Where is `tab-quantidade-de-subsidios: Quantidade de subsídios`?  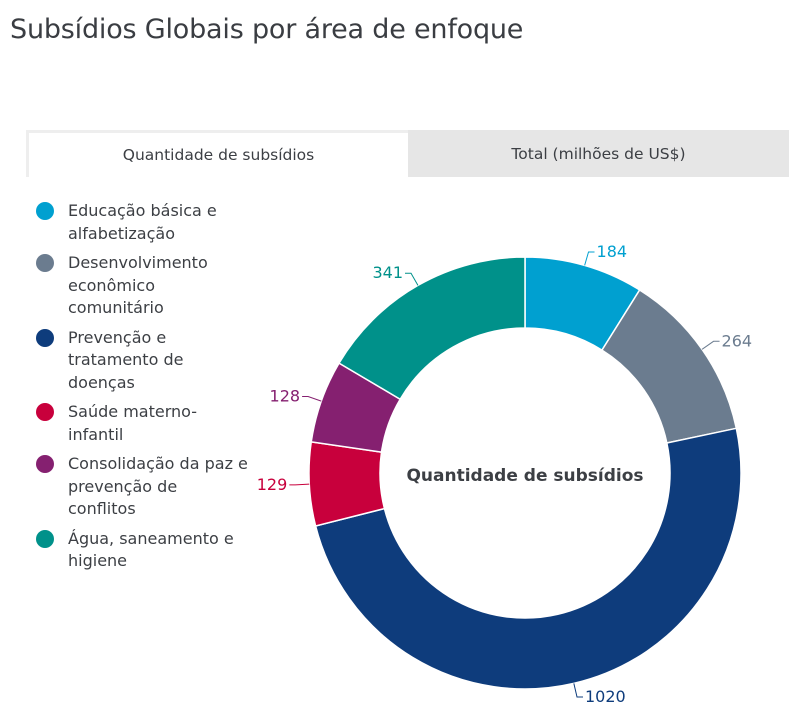 tab-quantidade-de-subsidios: Quantidade de subsídios is located at coordinates (217, 153).